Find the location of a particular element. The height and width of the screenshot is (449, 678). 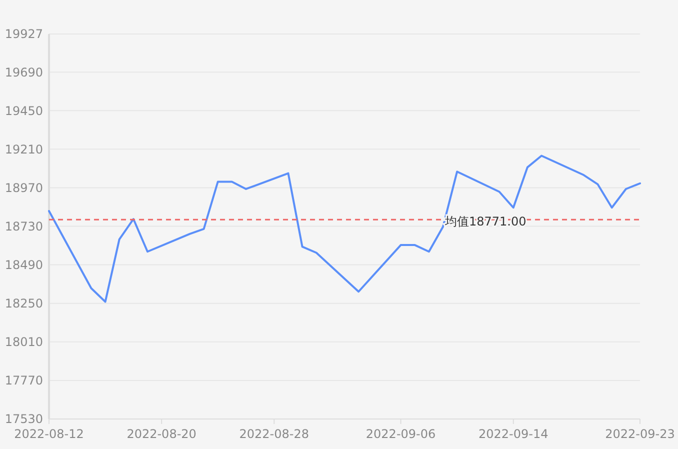

y-tick-label: 18010 is located at coordinates (23, 342).